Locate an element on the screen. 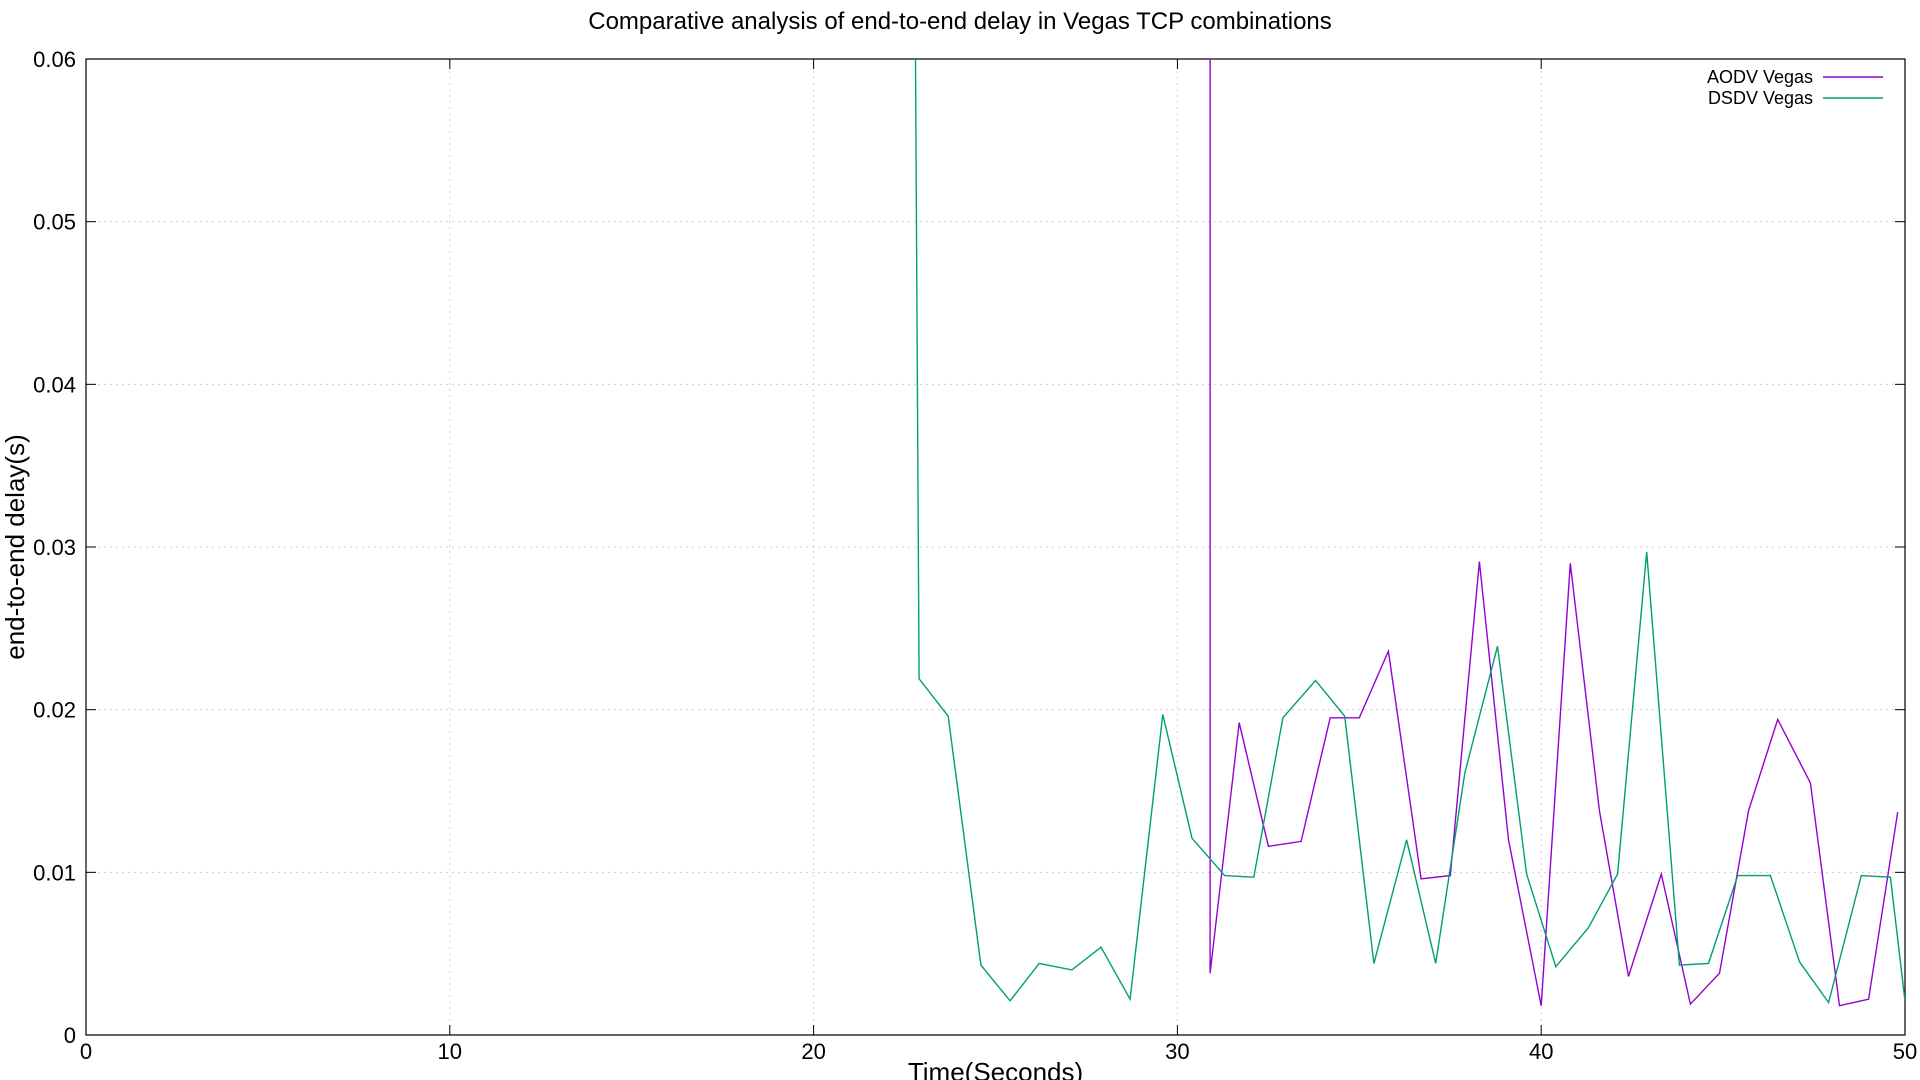 The width and height of the screenshot is (1920, 1080). x-tick-label: 20 is located at coordinates (813, 1051).